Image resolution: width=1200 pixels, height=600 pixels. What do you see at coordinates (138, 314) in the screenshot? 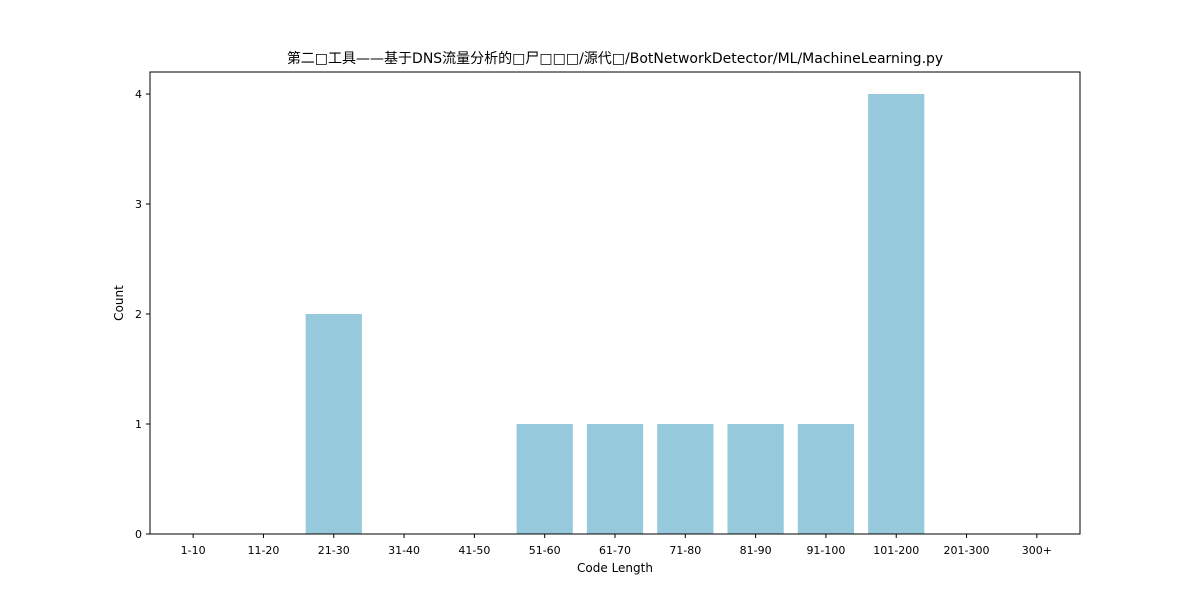
I see `y-tick-label: 2` at bounding box center [138, 314].